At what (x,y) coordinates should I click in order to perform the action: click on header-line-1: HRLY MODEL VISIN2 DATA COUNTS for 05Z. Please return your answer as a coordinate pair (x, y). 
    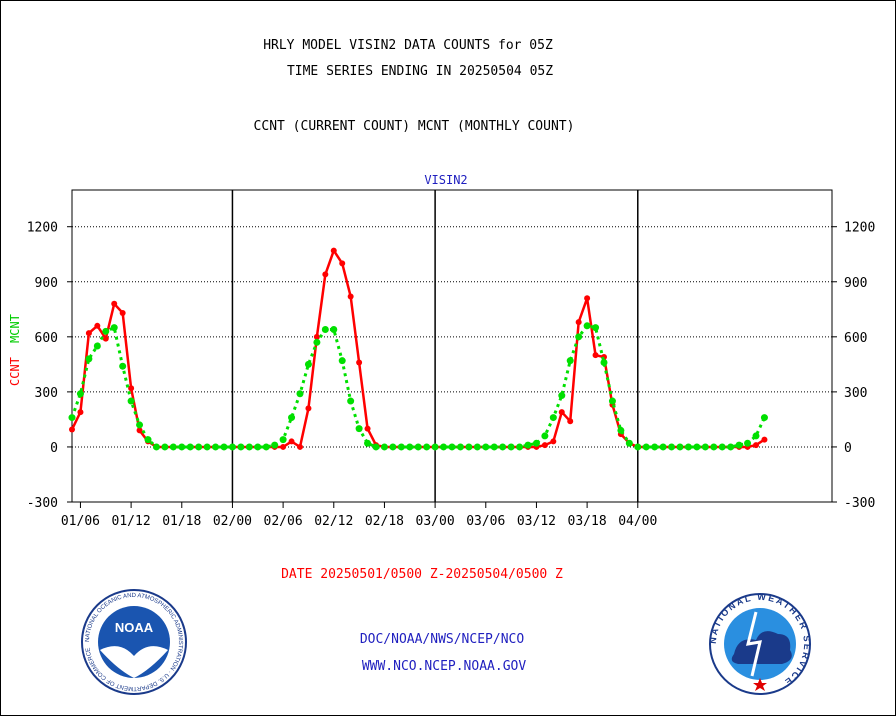
    Looking at the image, I should click on (408, 45).